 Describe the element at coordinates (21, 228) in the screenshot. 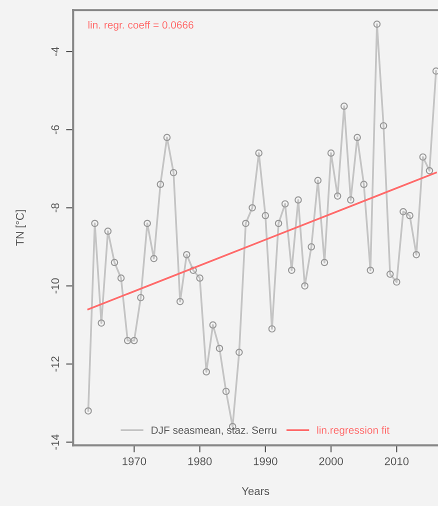

I see `y-axis-title: TN [°C]` at that location.